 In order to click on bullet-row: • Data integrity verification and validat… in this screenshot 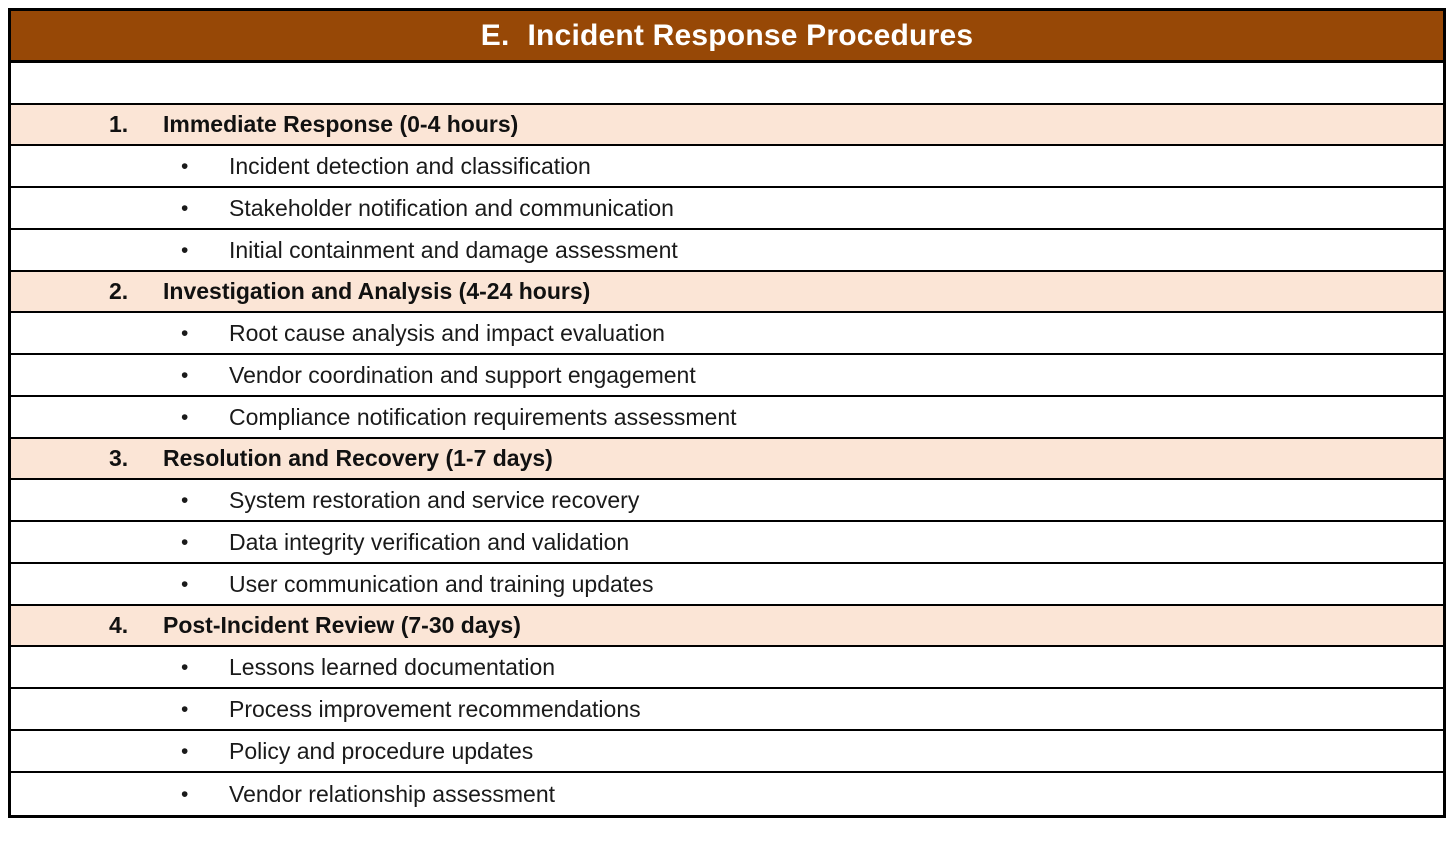, I will do `click(727, 543)`.